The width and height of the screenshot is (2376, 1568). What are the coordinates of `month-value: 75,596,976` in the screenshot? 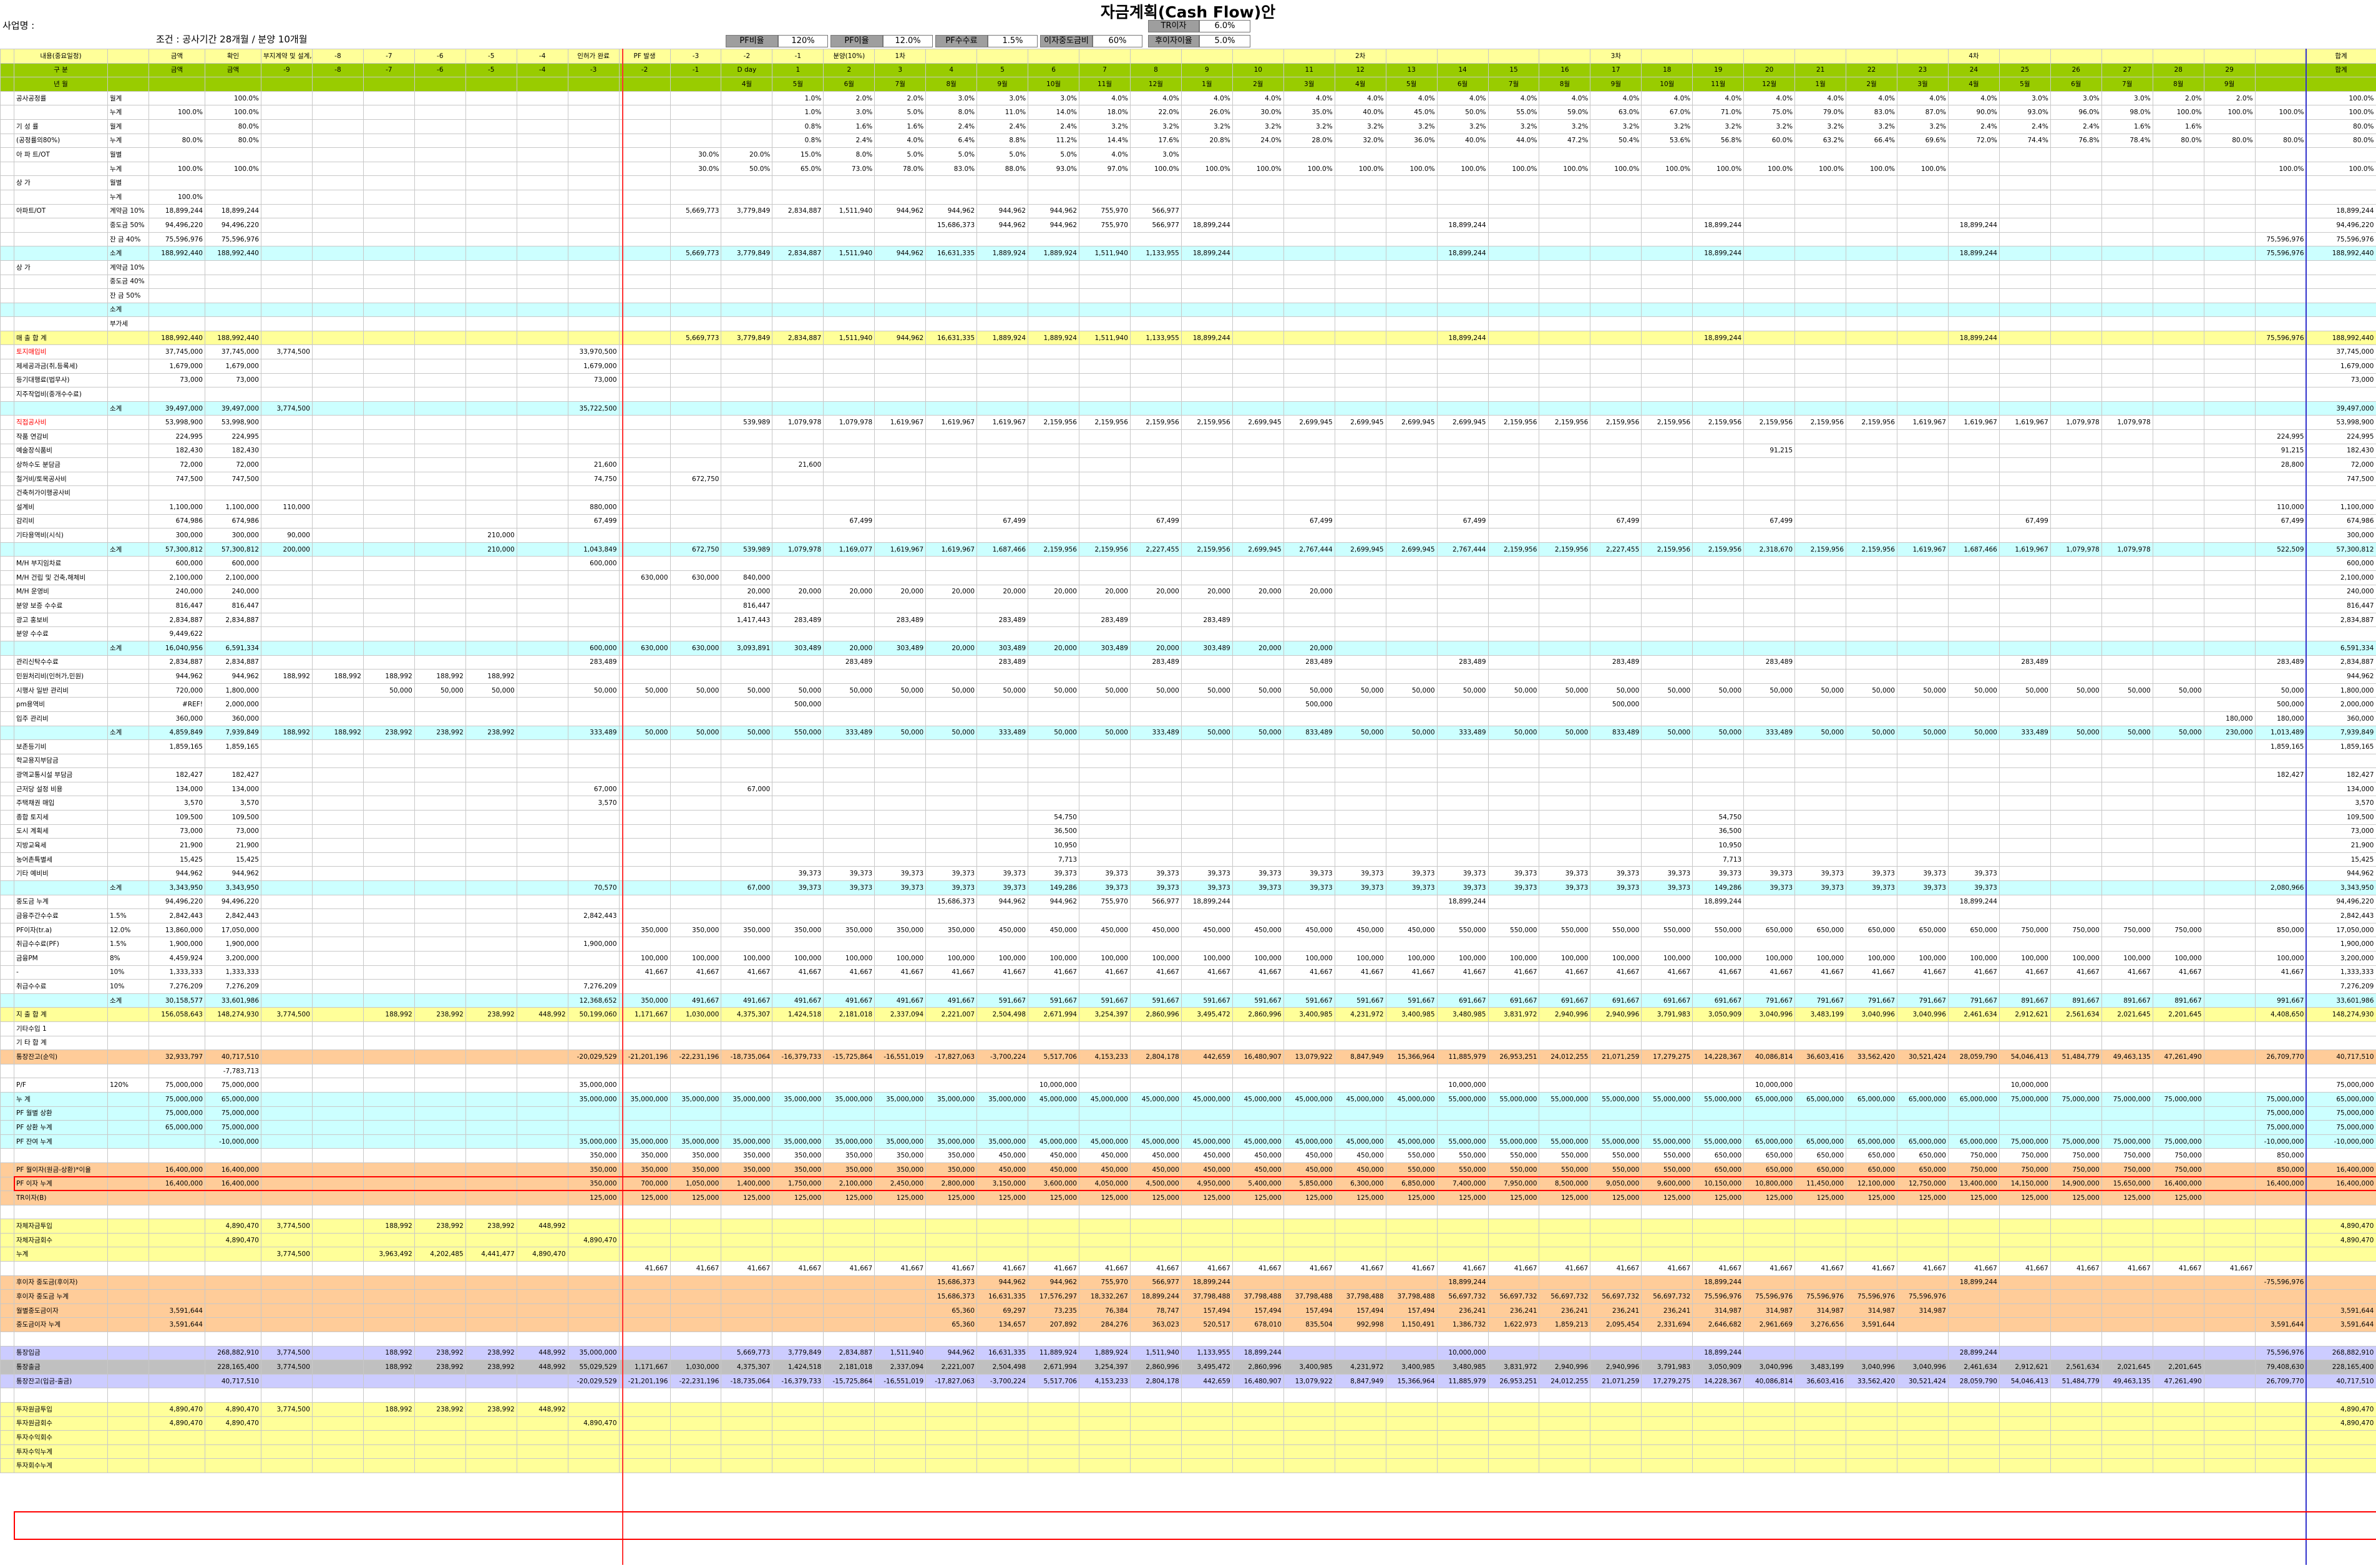 It's located at (2280, 1353).